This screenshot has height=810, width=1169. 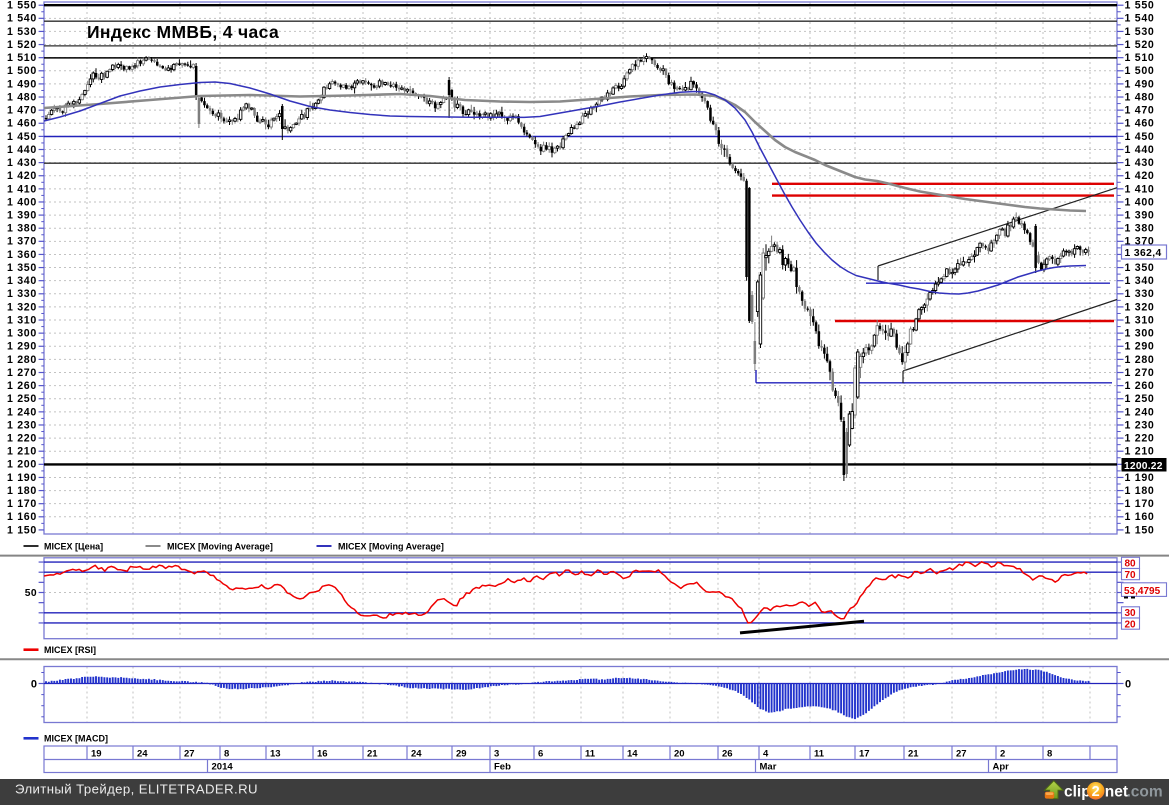 I want to click on svg-text: 3, so click(x=496, y=753).